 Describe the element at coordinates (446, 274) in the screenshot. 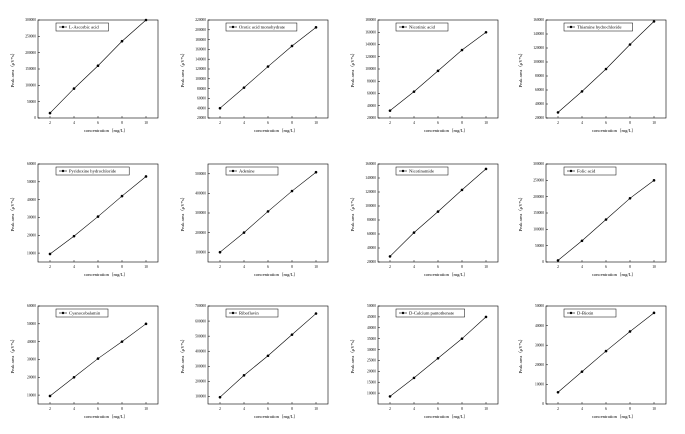

I see `x-axis-label: concentration（mg/L）` at that location.